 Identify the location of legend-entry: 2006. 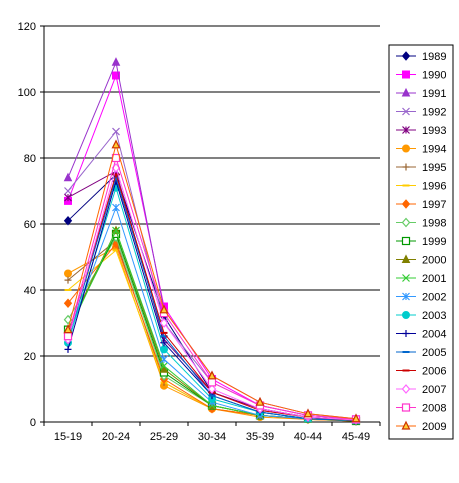
(421, 372).